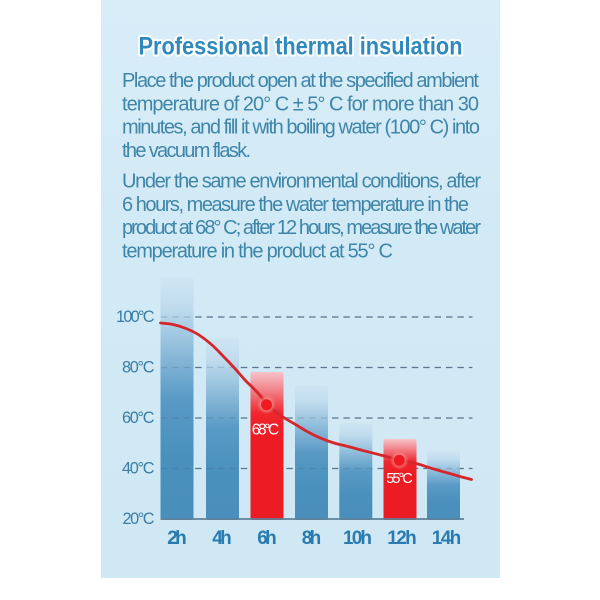 This screenshot has width=600, height=600. I want to click on svg-text: 8h, so click(312, 538).